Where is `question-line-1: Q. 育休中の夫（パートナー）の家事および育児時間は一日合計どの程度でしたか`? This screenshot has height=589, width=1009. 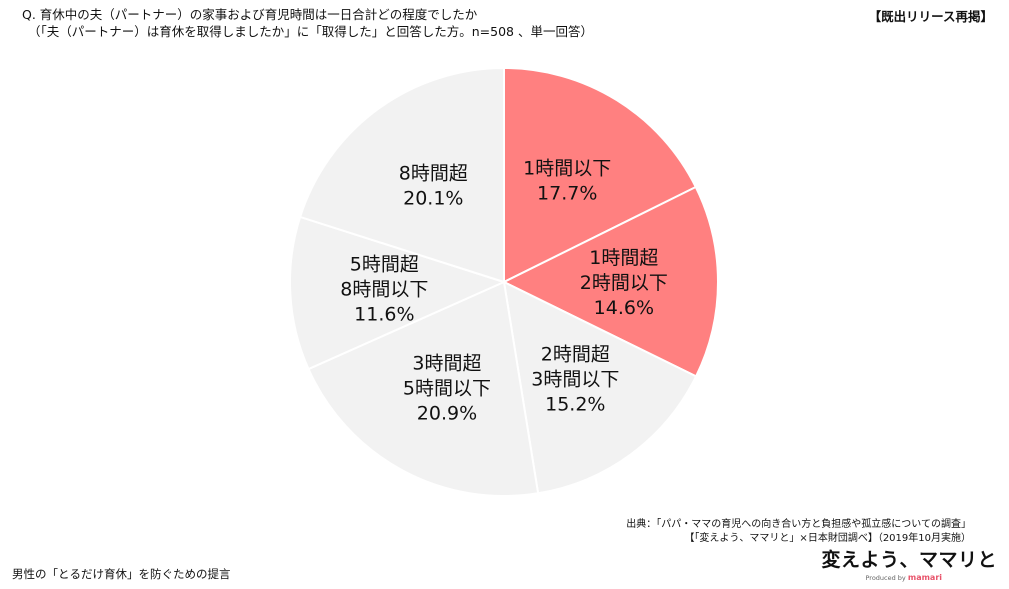 question-line-1: Q. 育休中の夫（パートナー）の家事および育児時間は一日合計どの程度でしたか is located at coordinates (250, 14).